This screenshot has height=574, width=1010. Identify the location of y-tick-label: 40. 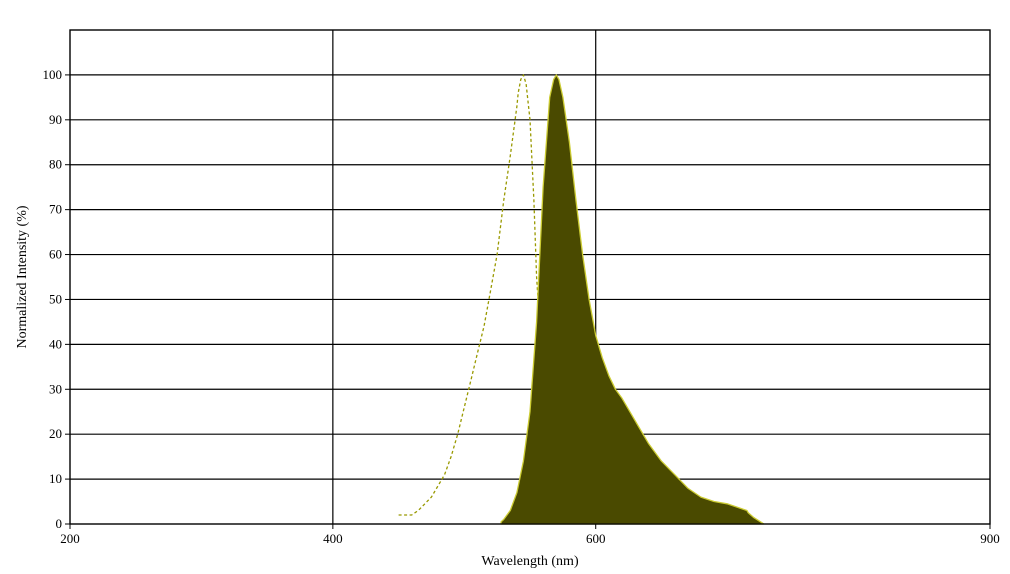
(55, 343).